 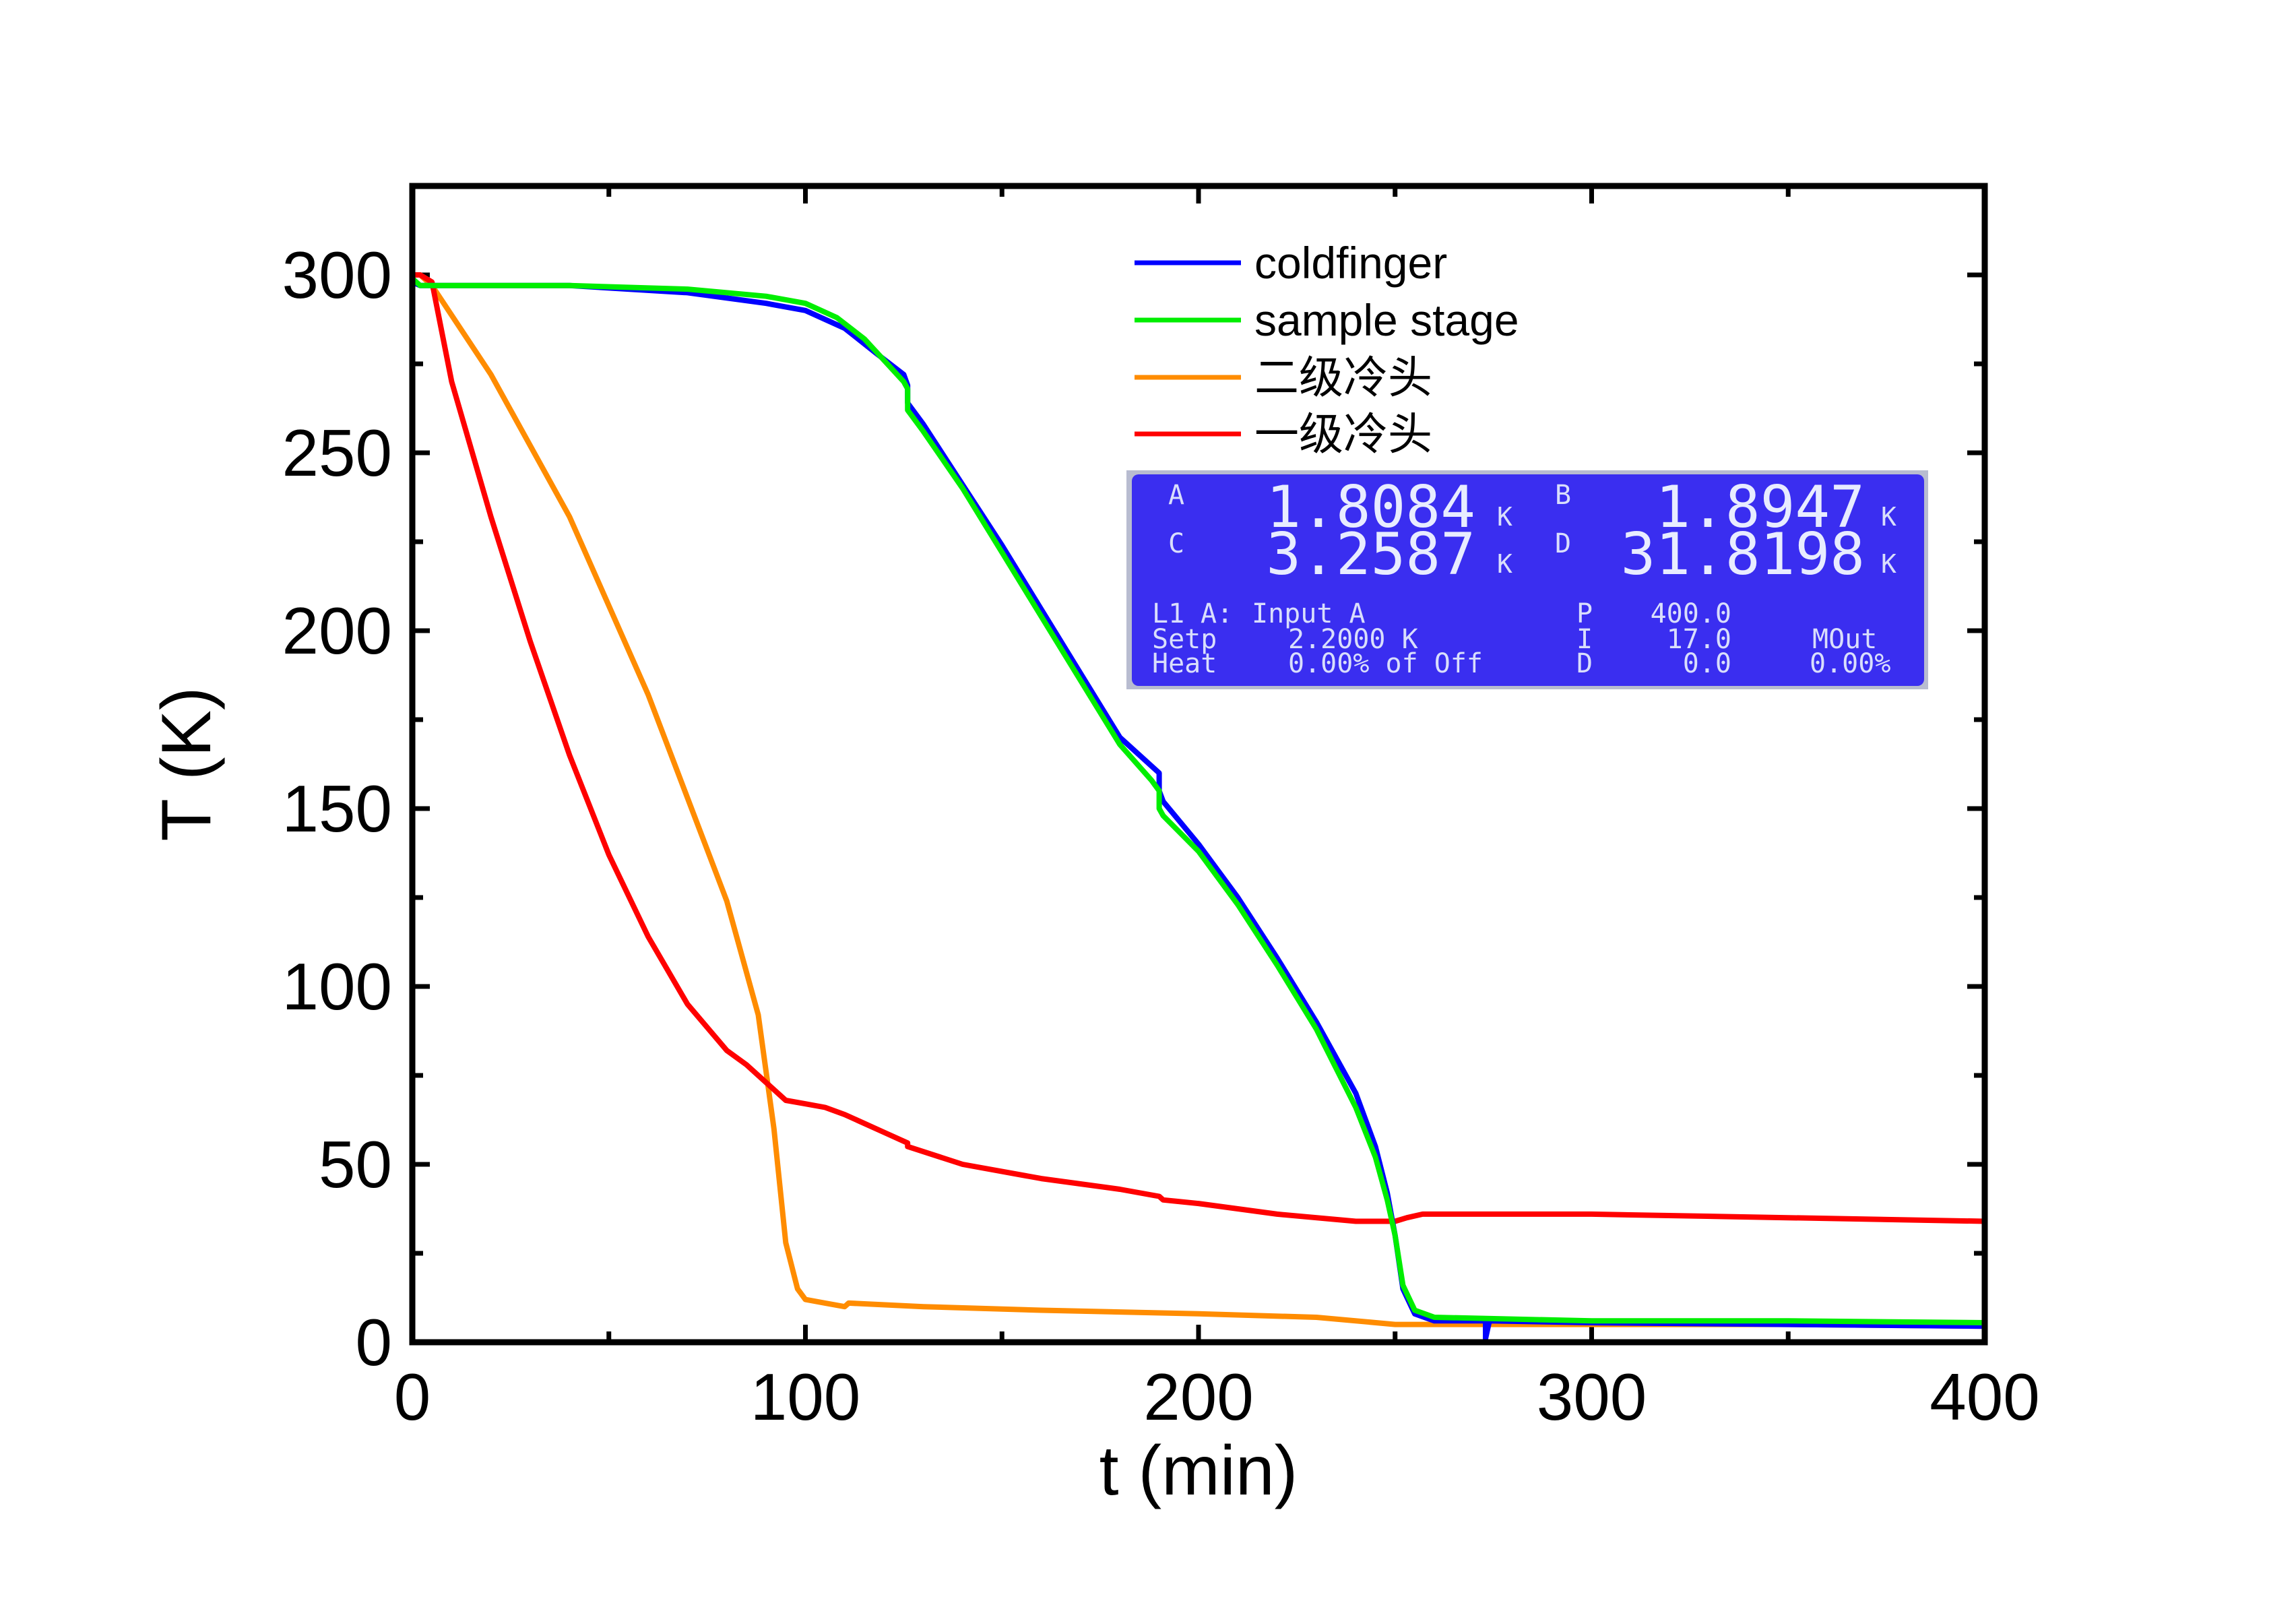 I want to click on lcd-i-value: 17.0, so click(x=1699, y=639).